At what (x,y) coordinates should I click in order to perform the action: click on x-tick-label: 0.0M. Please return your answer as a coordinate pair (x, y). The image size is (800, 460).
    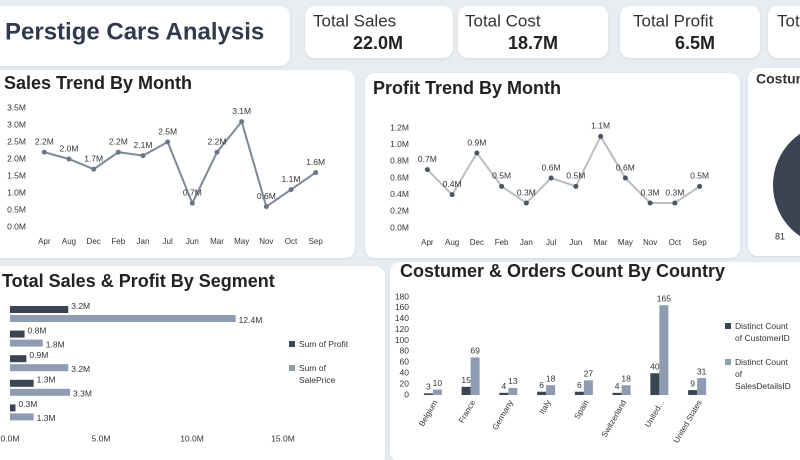
    Looking at the image, I should click on (10, 438).